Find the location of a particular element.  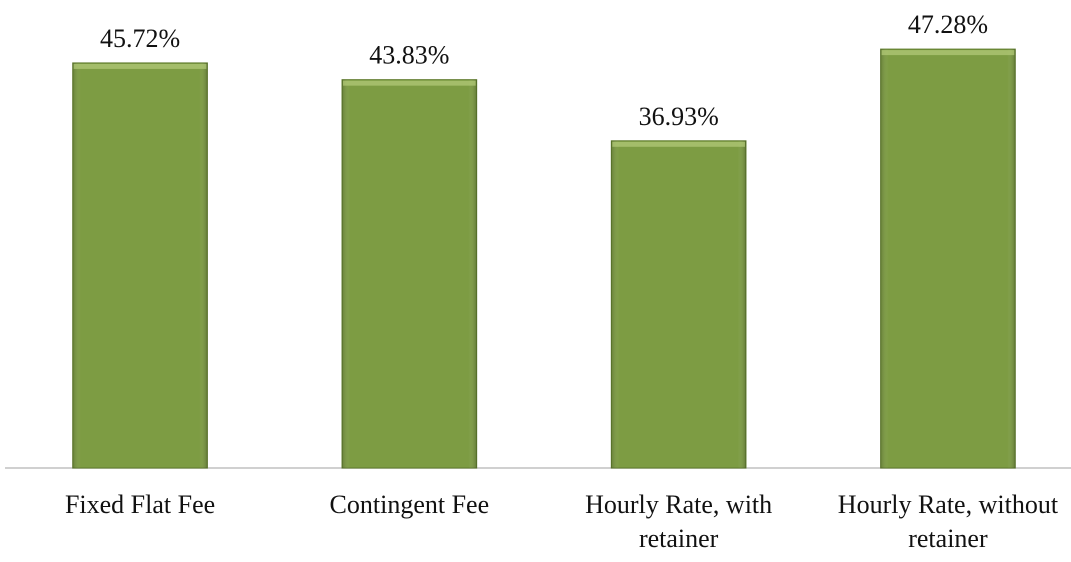

value-label: 36.93% is located at coordinates (679, 116).